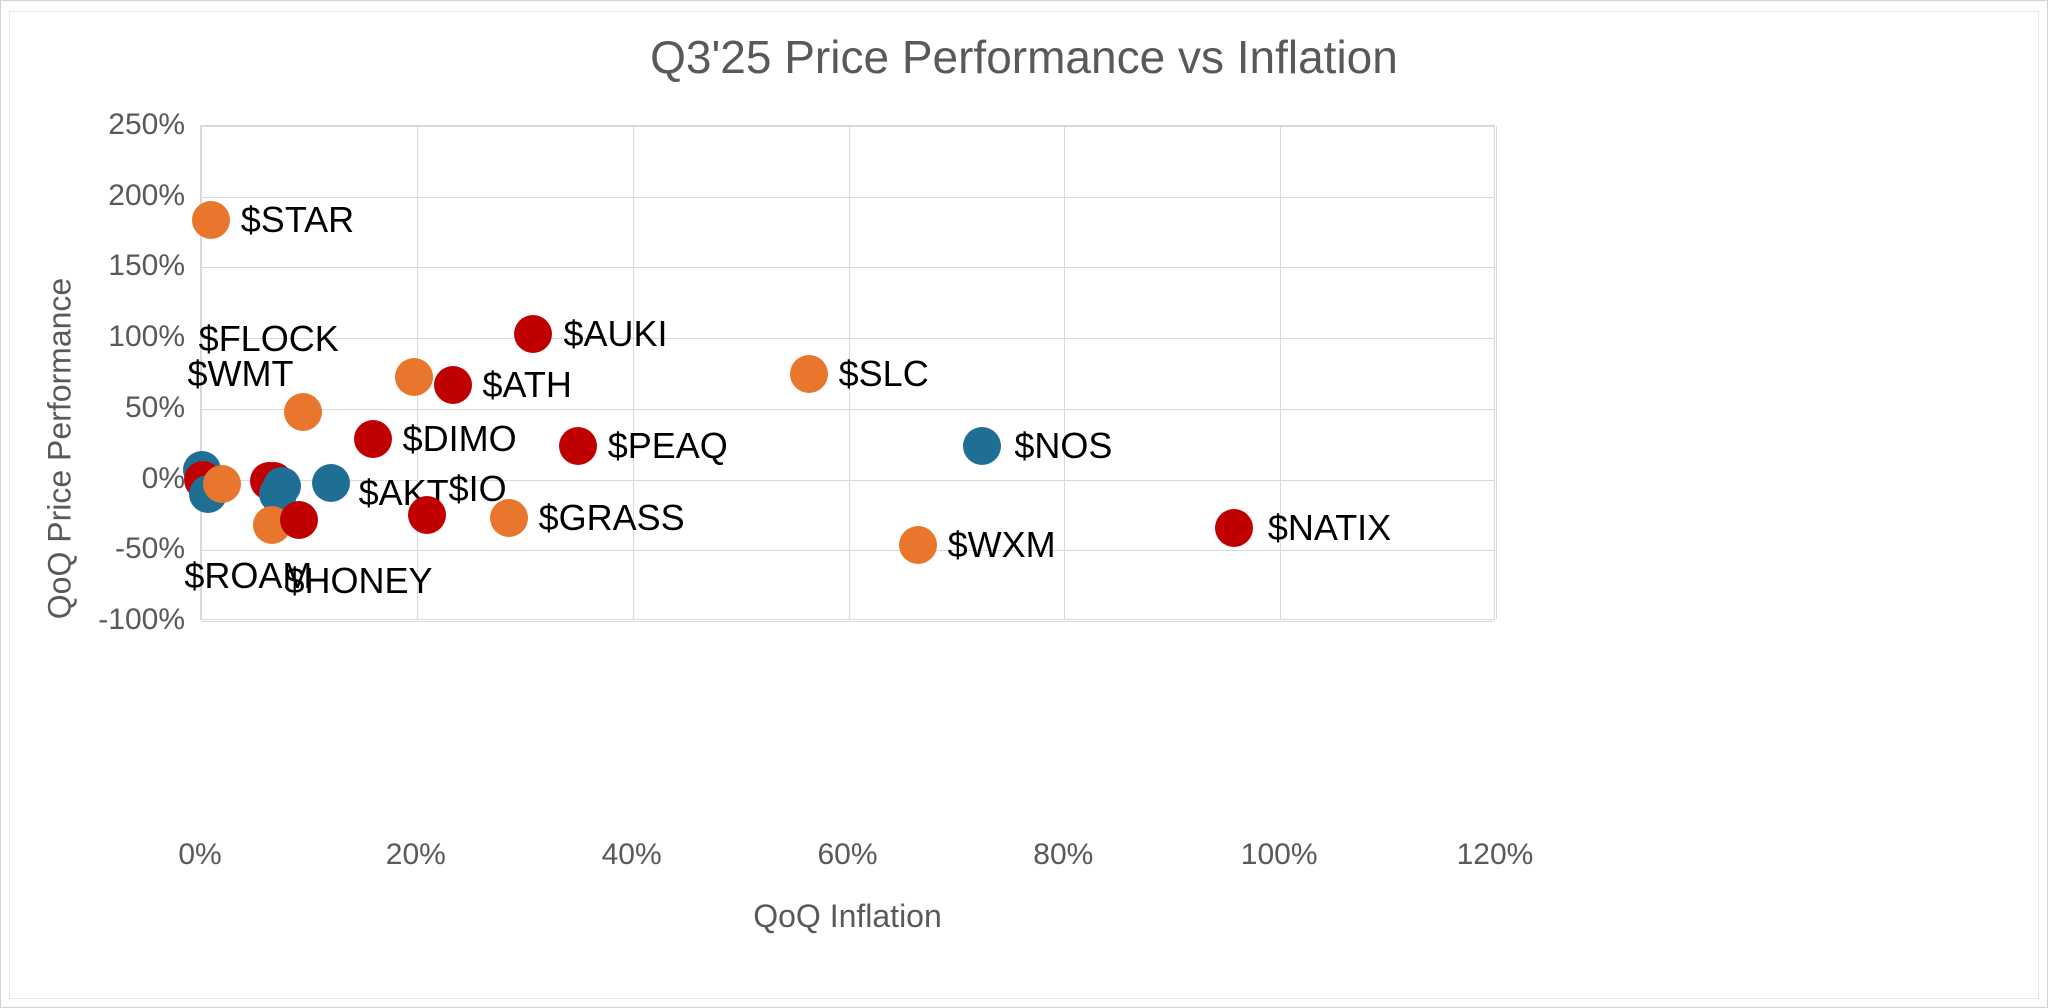 This screenshot has width=2048, height=1008. Describe the element at coordinates (1063, 854) in the screenshot. I see `x-axis-tick-label: 80%` at that location.